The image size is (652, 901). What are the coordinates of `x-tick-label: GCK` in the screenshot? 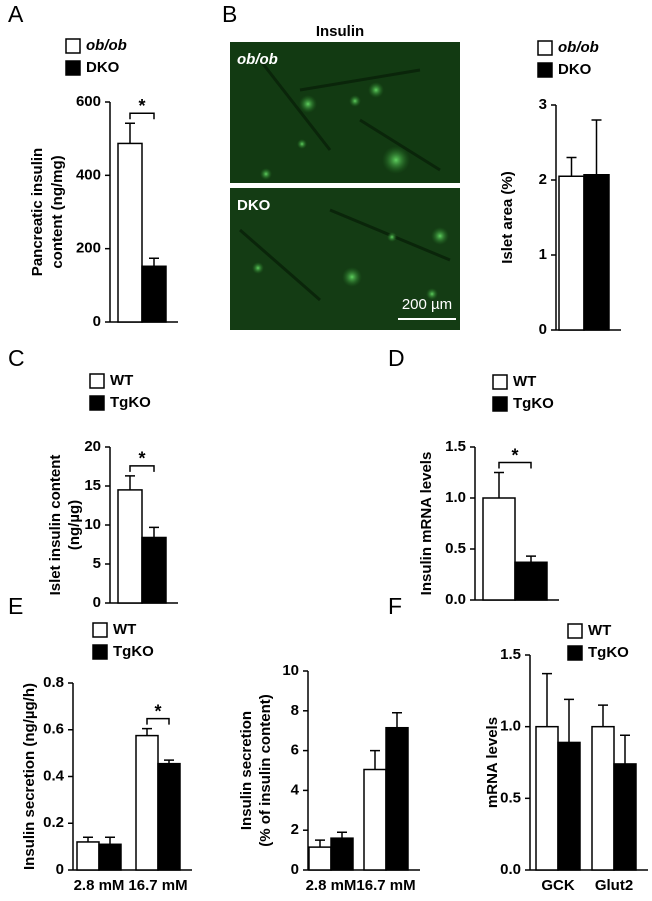 It's located at (558, 885).